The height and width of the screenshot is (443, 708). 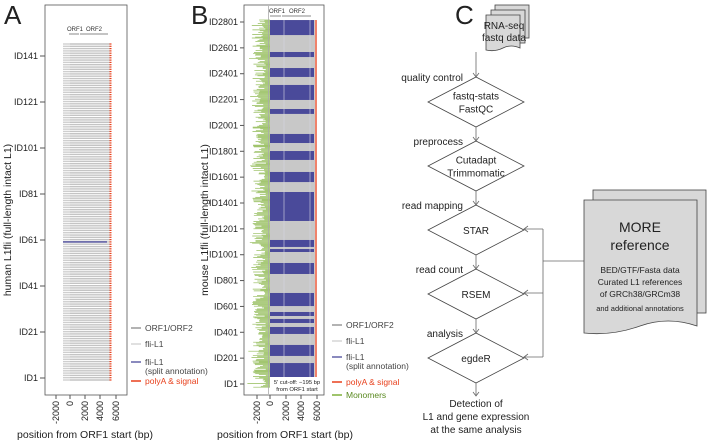 What do you see at coordinates (640, 308) in the screenshot?
I see `reference-line4: and additional annotations` at bounding box center [640, 308].